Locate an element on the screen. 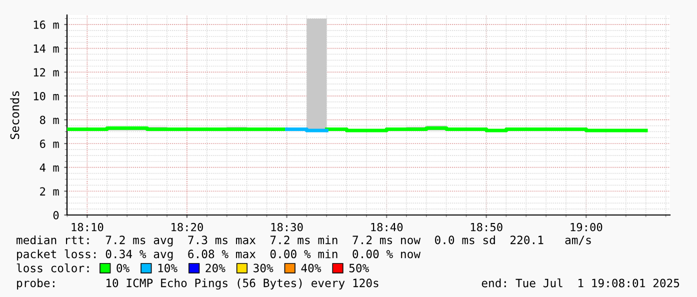 This screenshot has height=297, width=697. text: probe: 10 ICMP Echo Pings (56 Bytes) every 120s is located at coordinates (197, 284).